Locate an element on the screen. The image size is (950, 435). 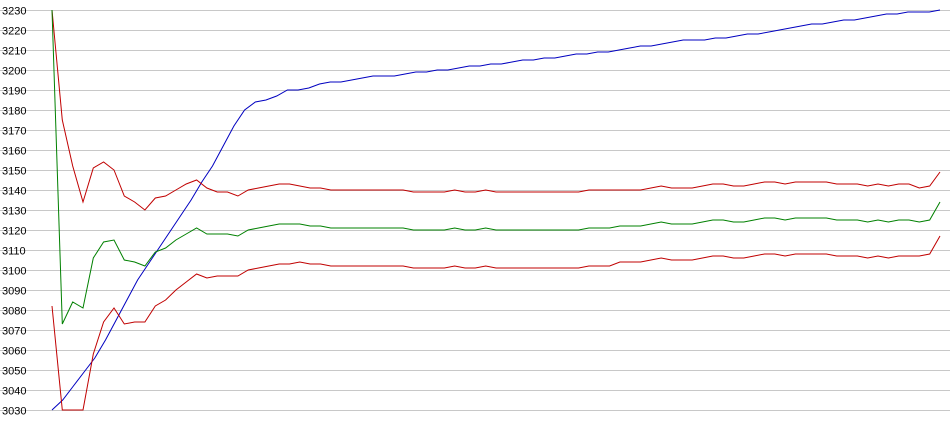
y-tick-label: 3200 is located at coordinates (14, 72).